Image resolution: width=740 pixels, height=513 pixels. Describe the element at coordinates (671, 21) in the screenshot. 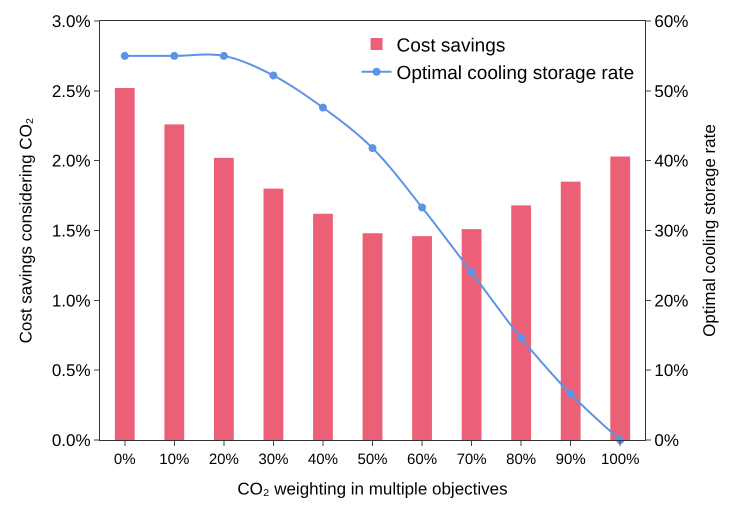

I see `y2-tick-label: 60%` at that location.